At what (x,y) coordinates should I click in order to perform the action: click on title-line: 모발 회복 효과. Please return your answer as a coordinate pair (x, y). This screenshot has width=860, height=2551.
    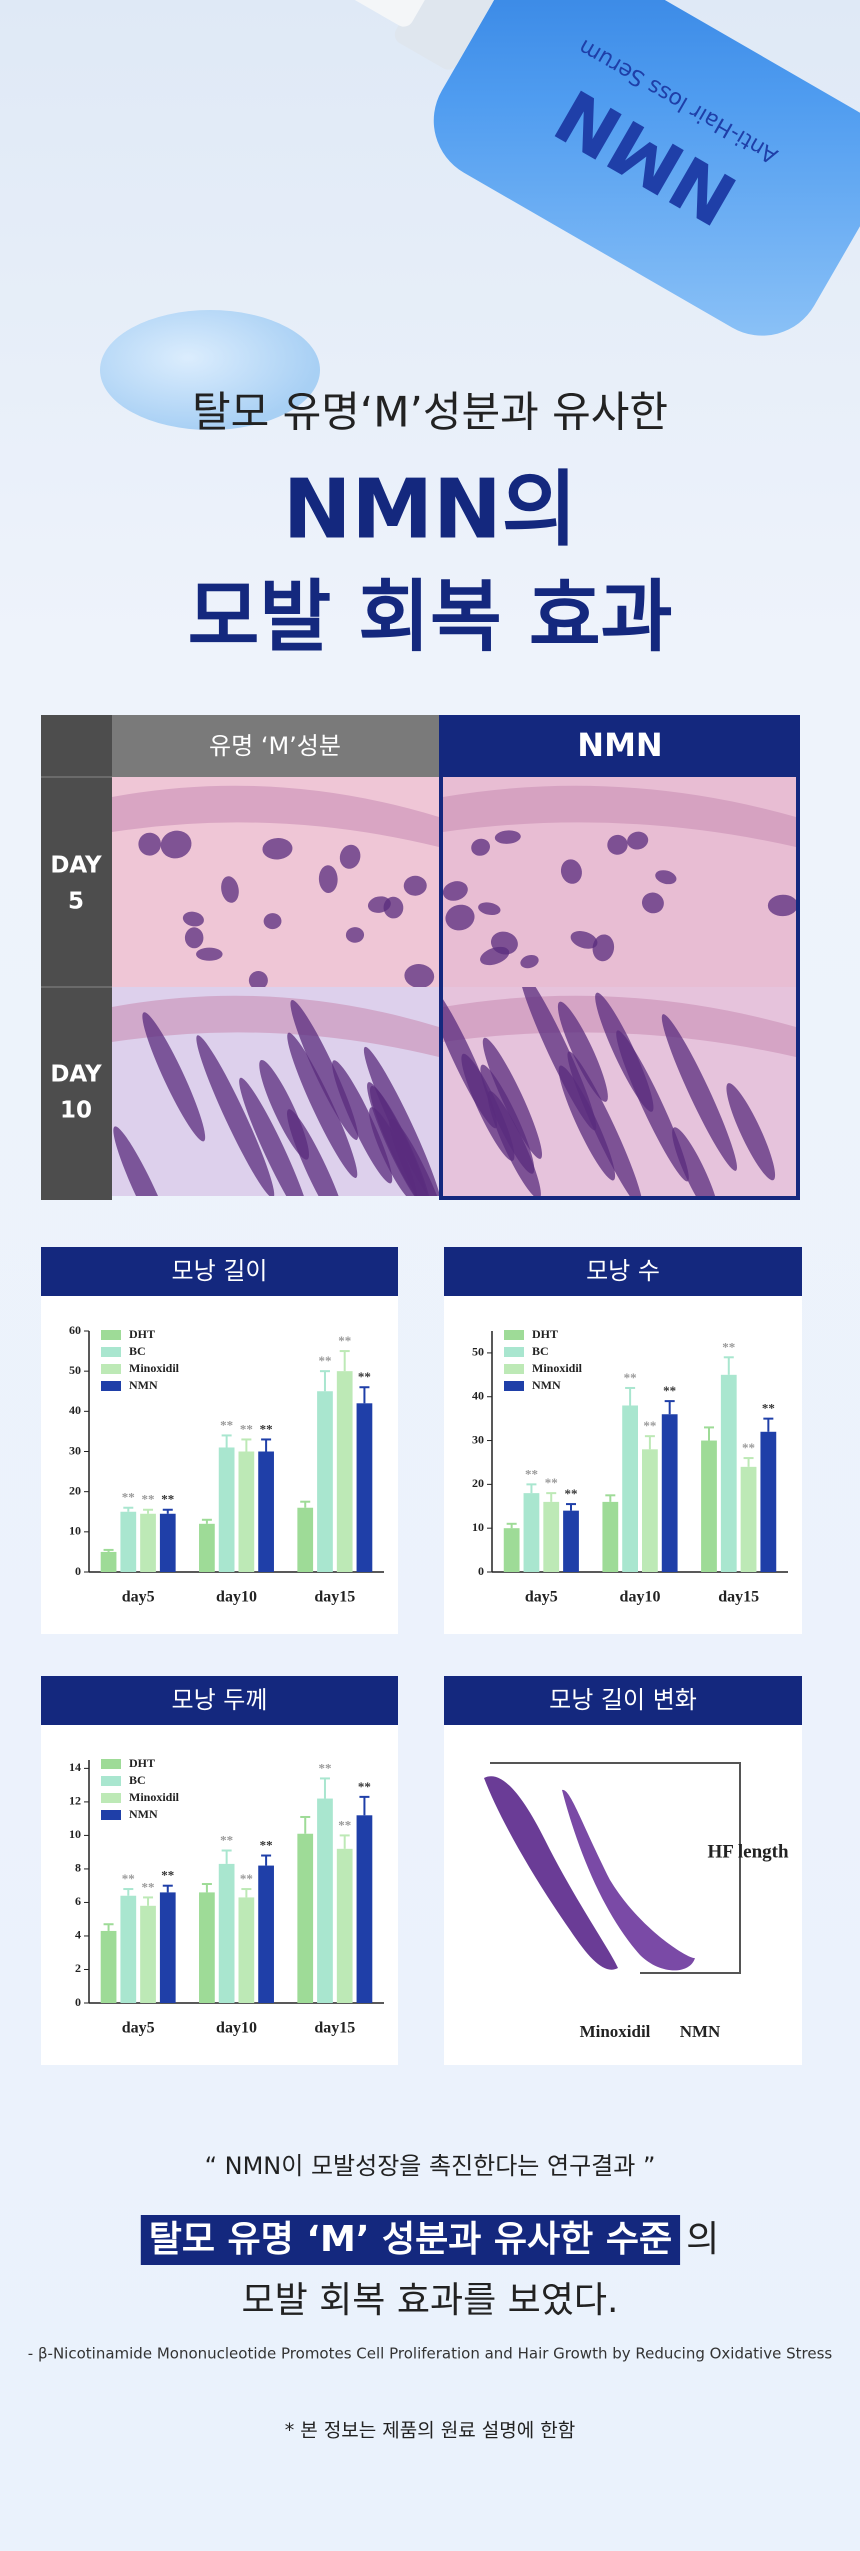
    Looking at the image, I should click on (430, 617).